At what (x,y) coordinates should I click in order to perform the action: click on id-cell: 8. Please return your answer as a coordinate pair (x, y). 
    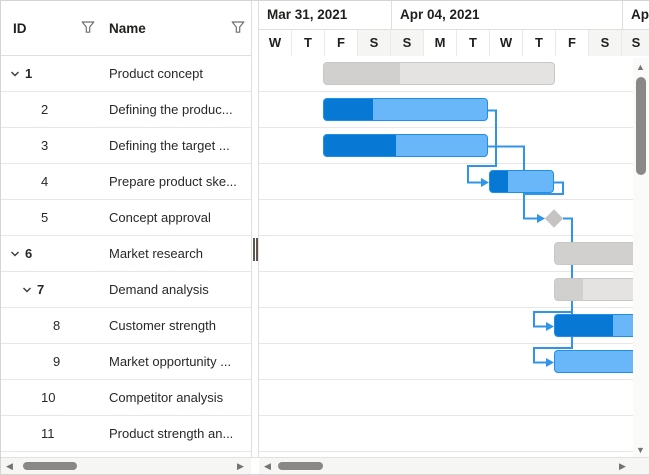
    Looking at the image, I should click on (51, 325).